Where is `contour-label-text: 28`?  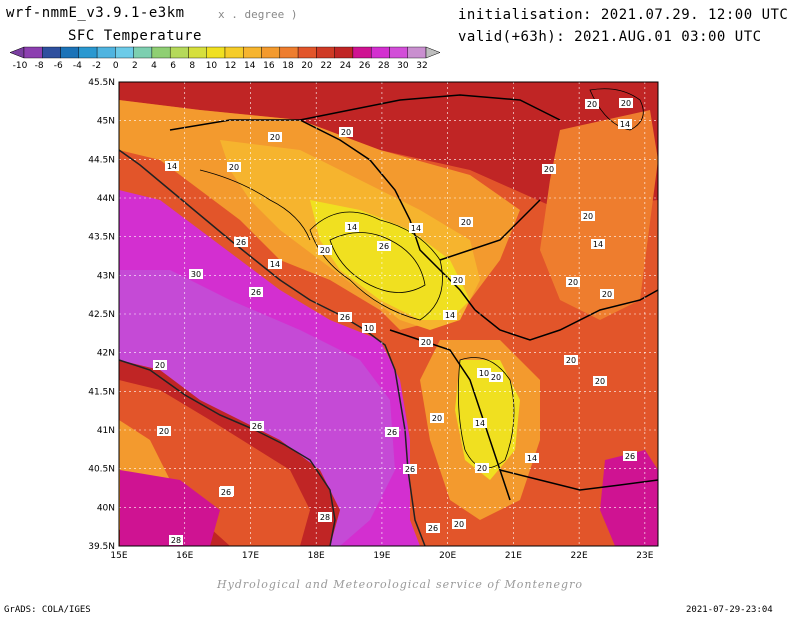
contour-label-text: 28 is located at coordinates (325, 517).